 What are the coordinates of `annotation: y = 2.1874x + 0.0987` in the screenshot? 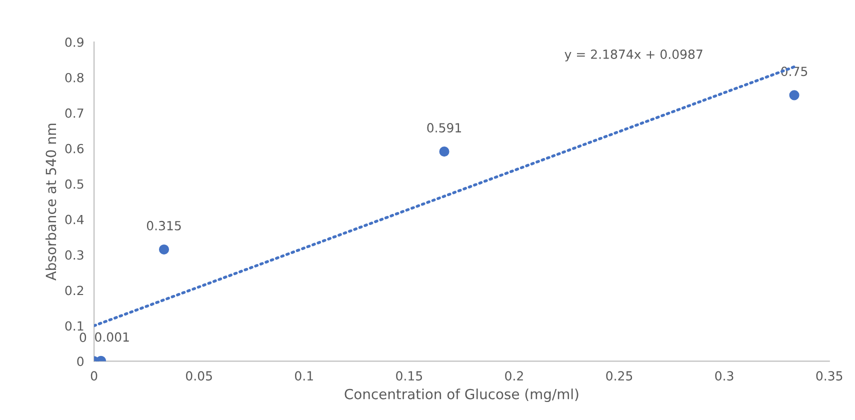 It's located at (633, 56).